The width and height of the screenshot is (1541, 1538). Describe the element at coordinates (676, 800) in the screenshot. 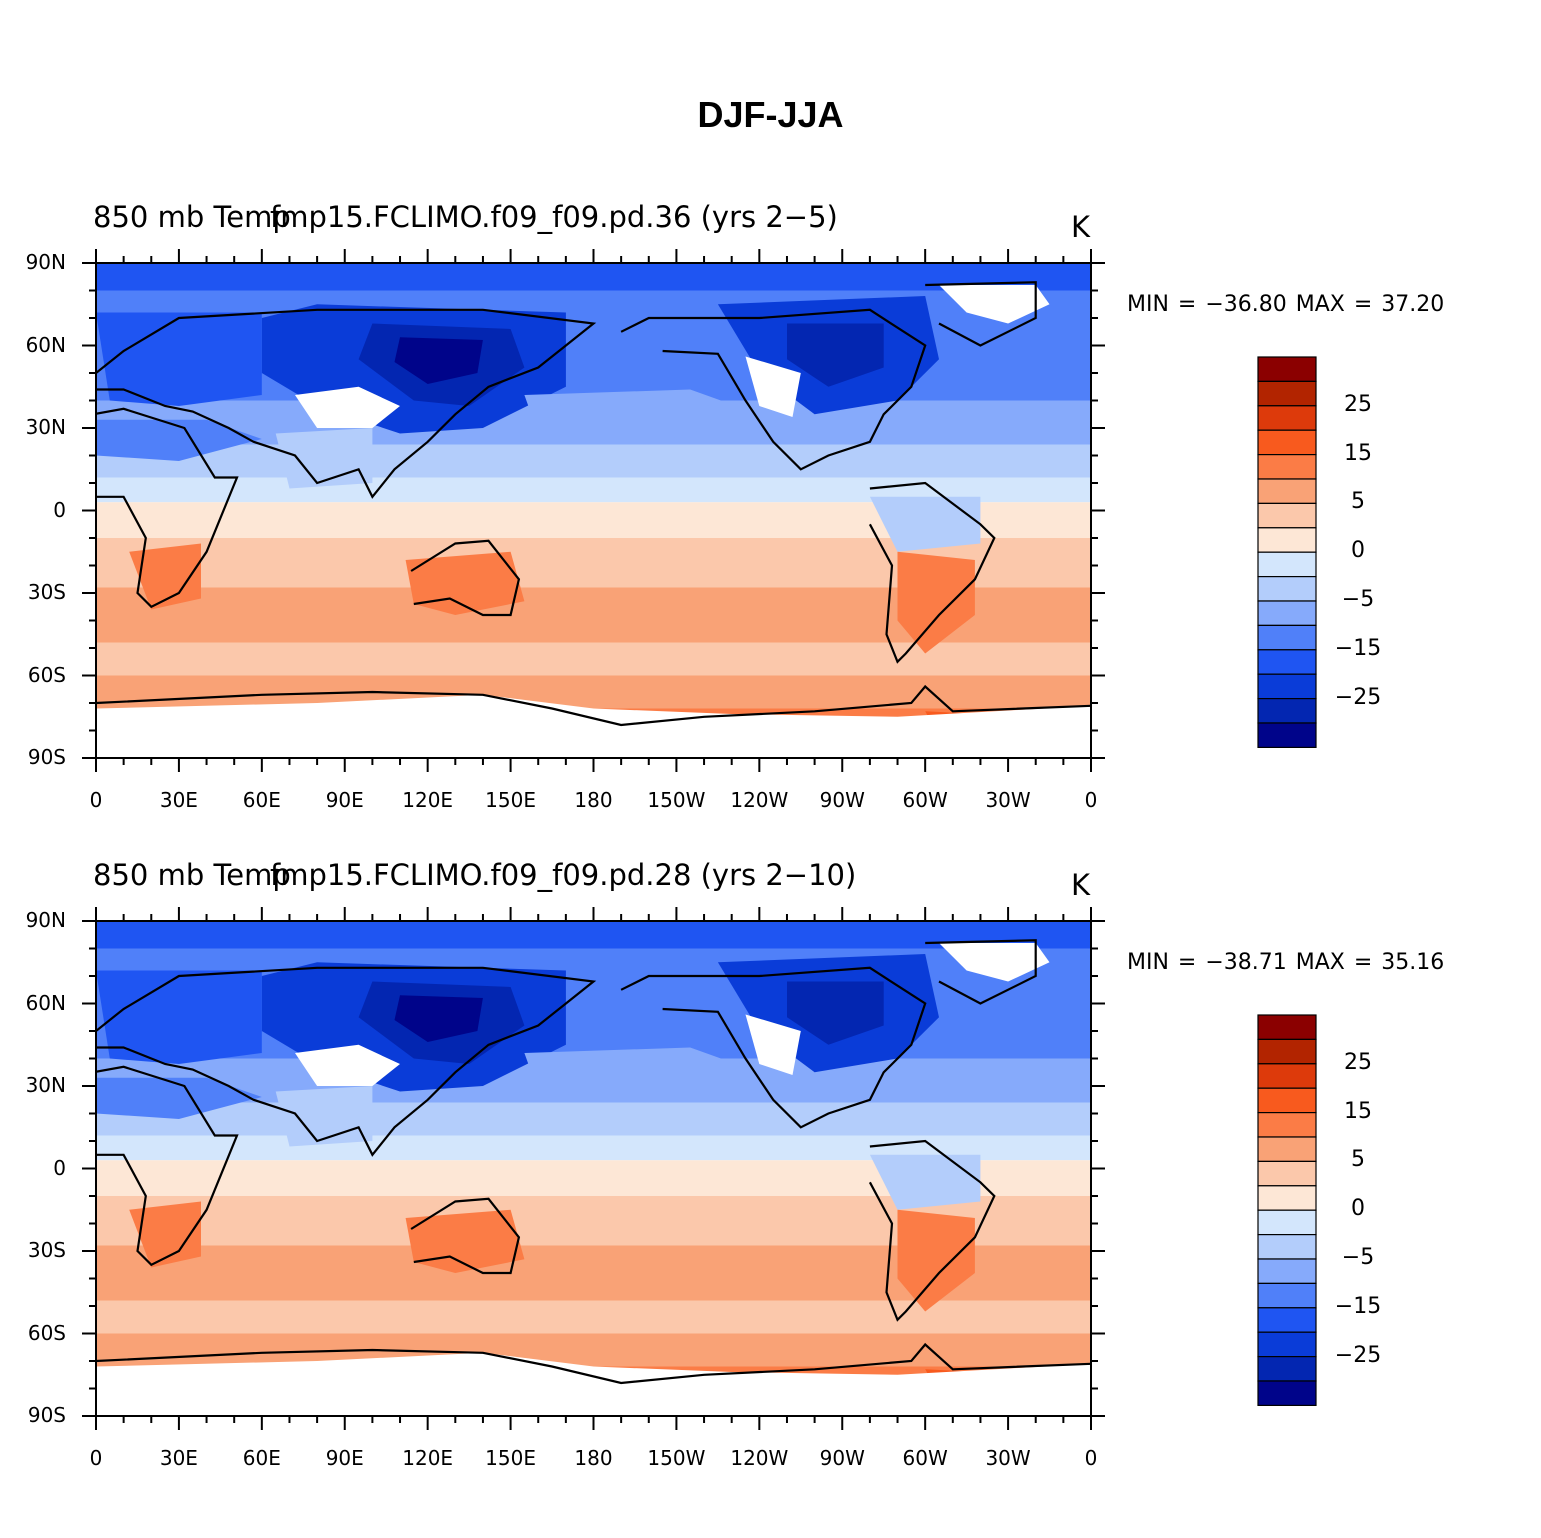

I see `lon-tick-label: 150W` at that location.